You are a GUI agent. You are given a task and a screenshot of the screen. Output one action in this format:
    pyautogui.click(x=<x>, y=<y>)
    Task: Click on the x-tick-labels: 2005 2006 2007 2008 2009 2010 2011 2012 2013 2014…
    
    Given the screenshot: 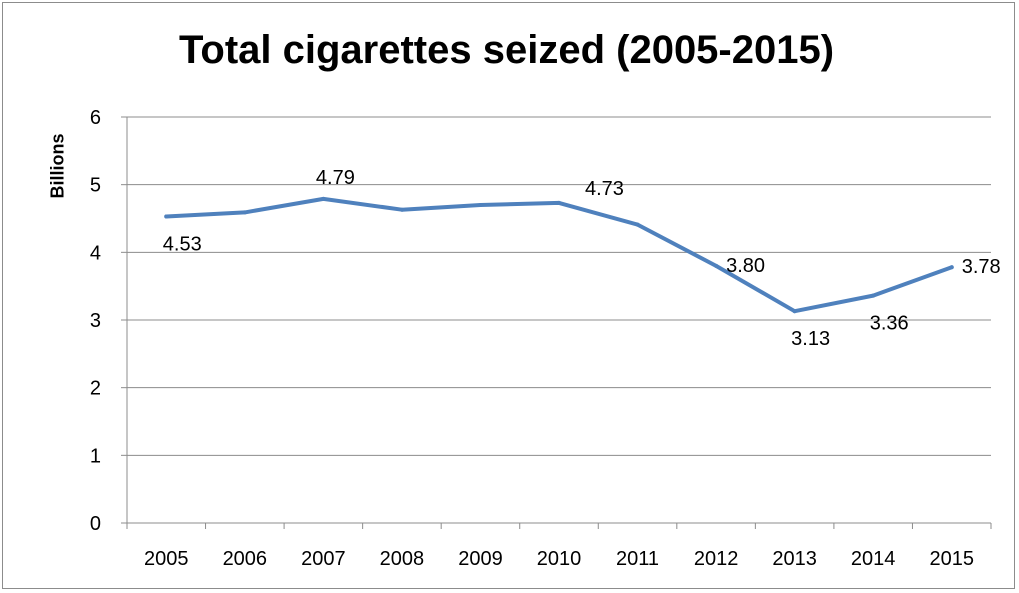 What is the action you would take?
    pyautogui.click(x=559, y=559)
    